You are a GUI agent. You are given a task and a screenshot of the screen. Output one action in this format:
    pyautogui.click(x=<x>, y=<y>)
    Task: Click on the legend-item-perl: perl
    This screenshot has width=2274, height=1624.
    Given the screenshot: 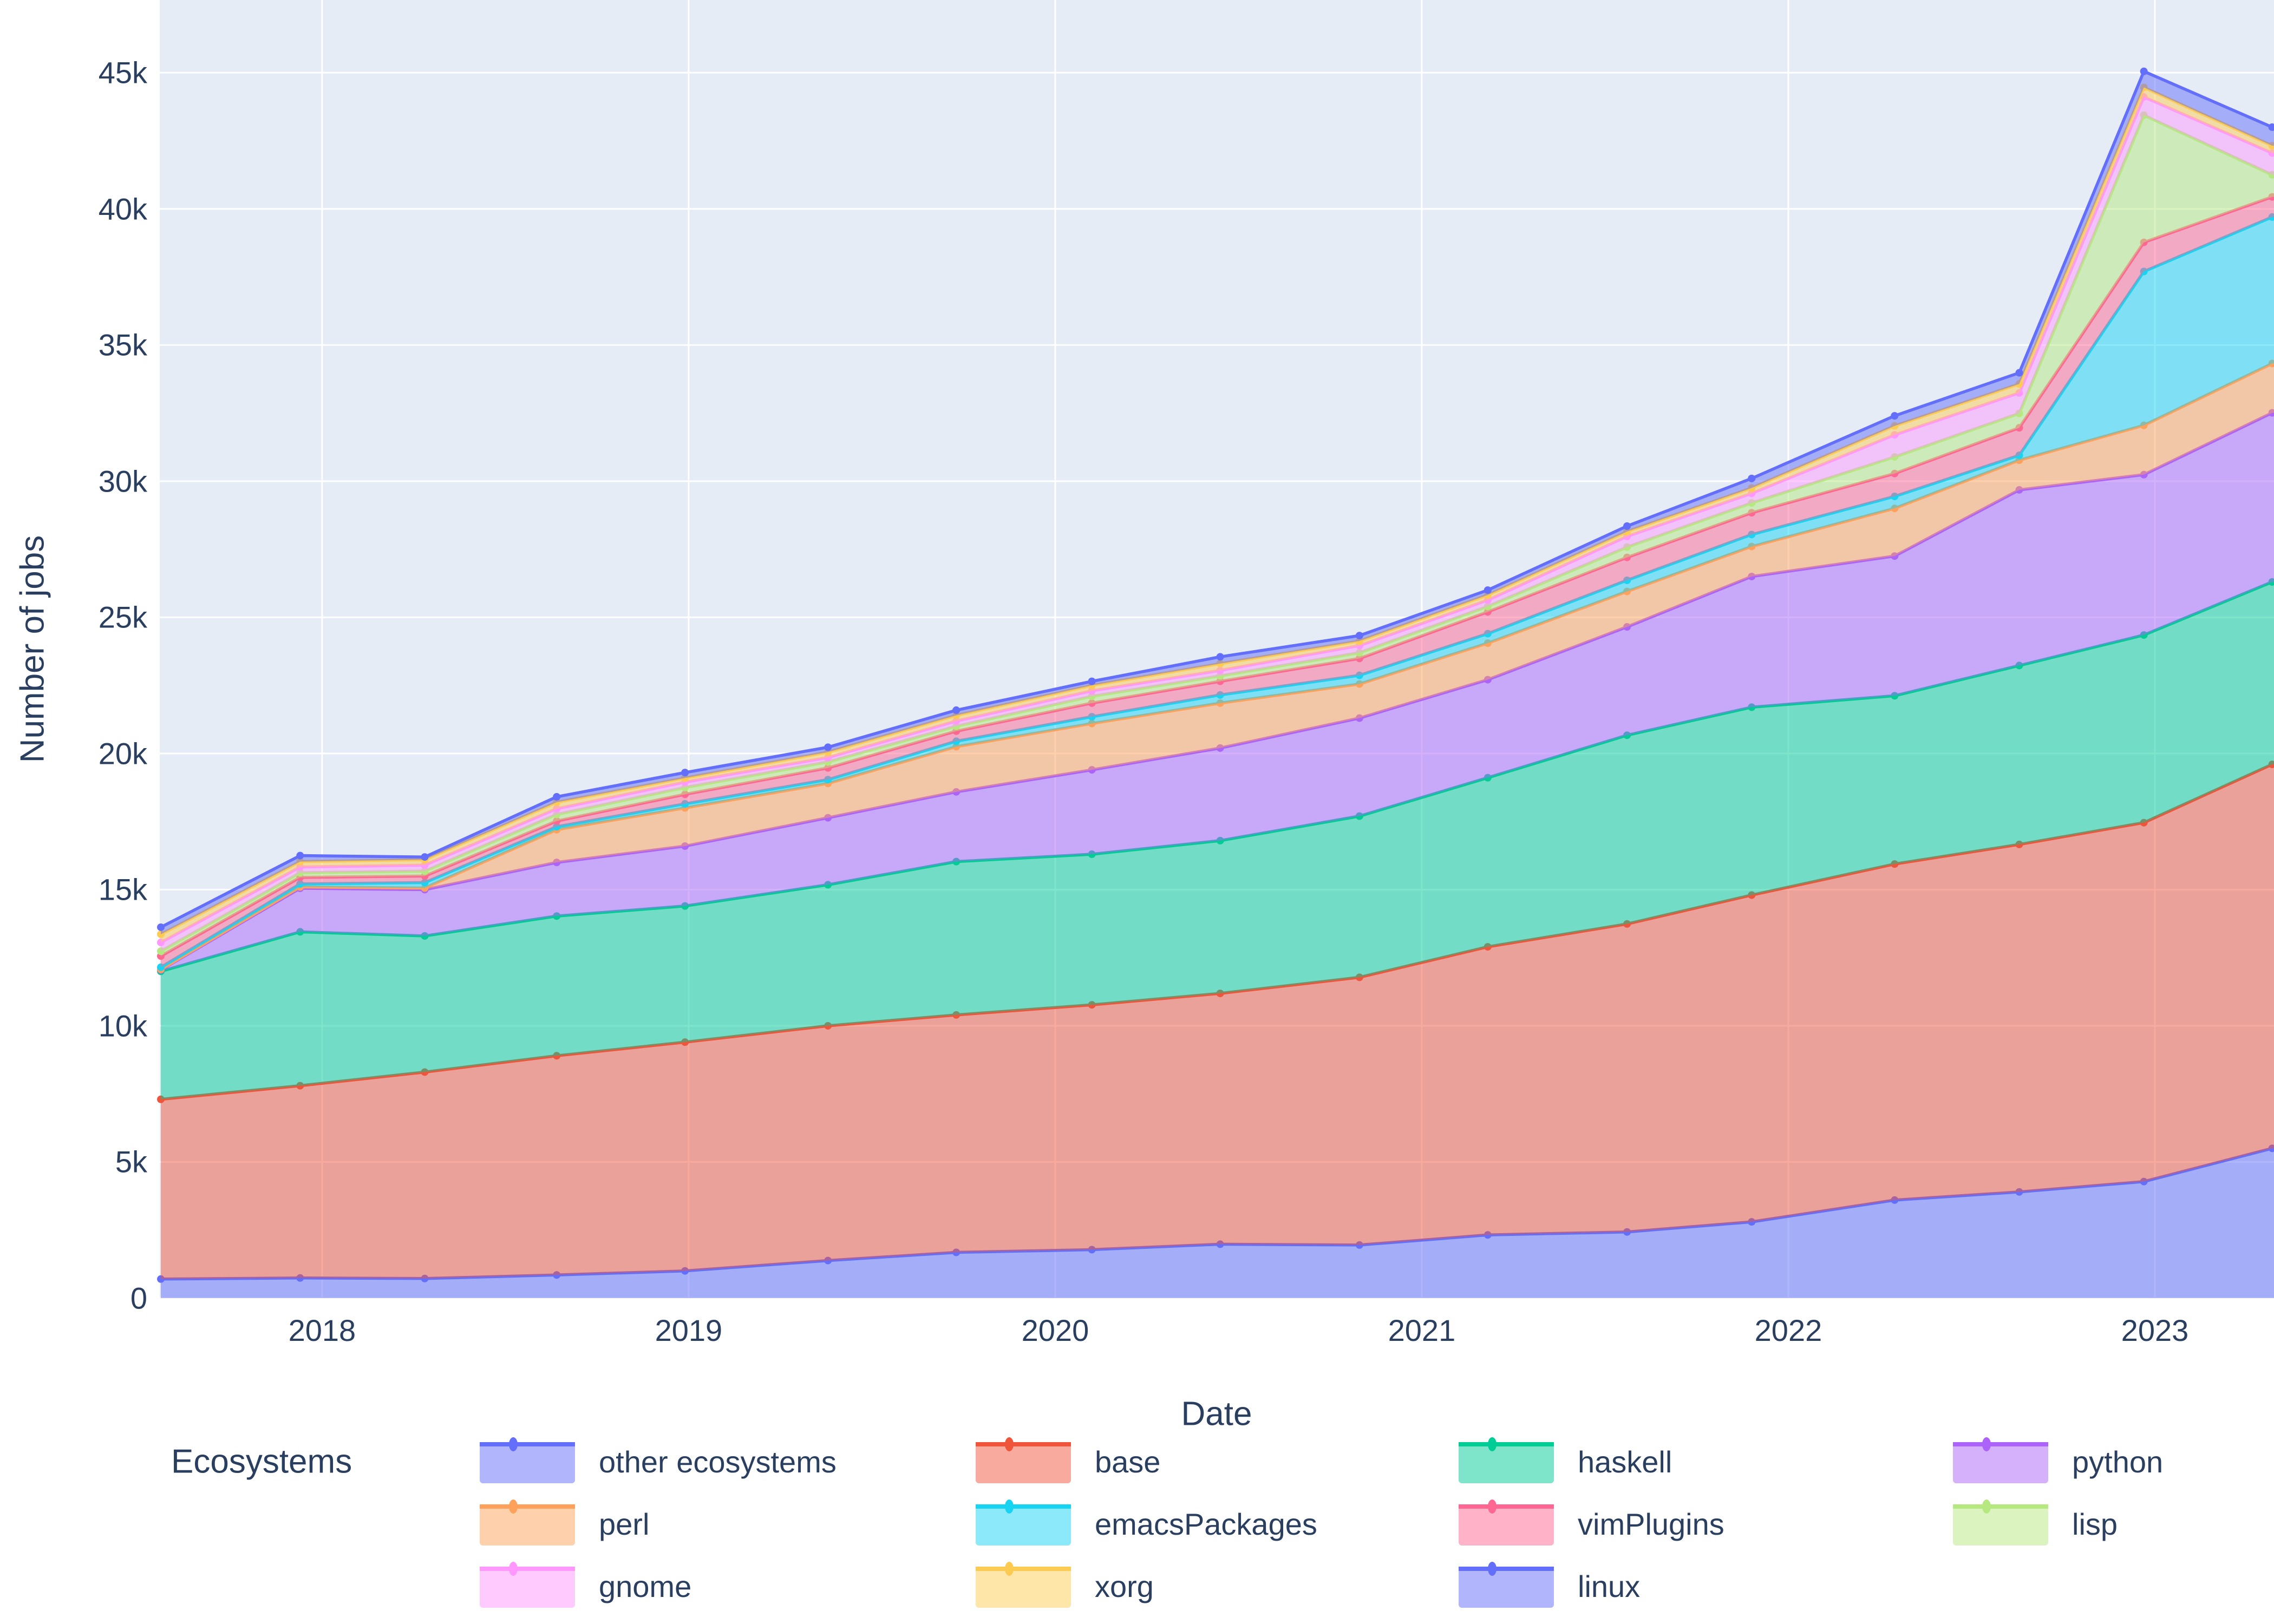 What is the action you would take?
    pyautogui.click(x=564, y=1524)
    